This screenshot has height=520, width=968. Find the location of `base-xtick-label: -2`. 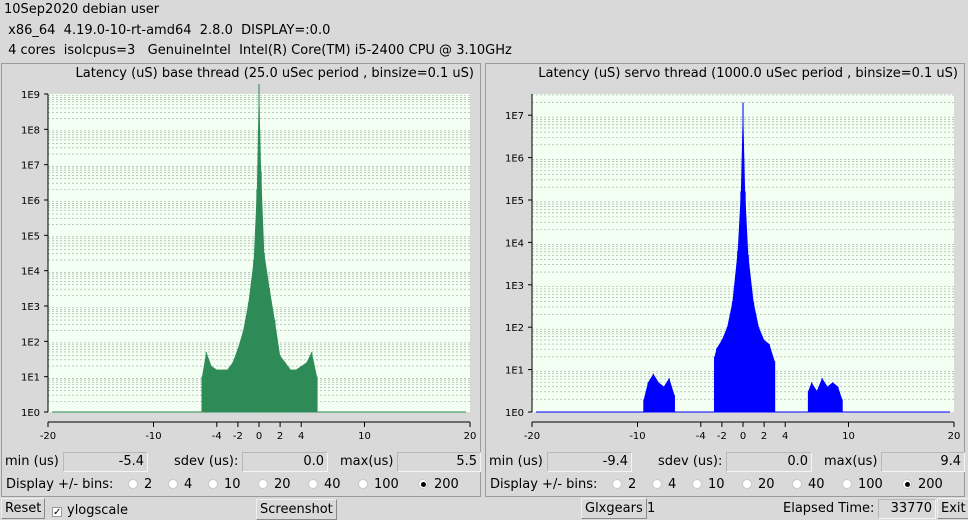

base-xtick-label: -2 is located at coordinates (238, 436).